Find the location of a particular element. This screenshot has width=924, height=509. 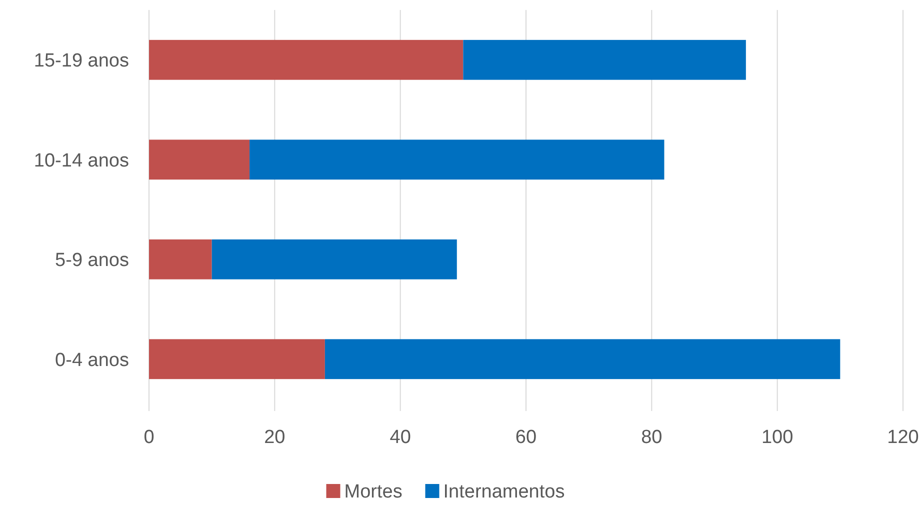

y-tick-label: 15-19 anos is located at coordinates (81, 61).